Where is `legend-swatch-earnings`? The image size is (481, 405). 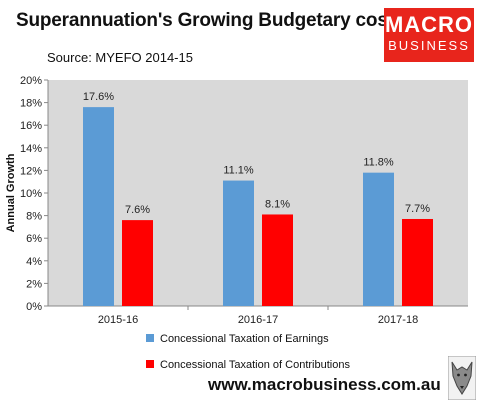 legend-swatch-earnings is located at coordinates (150, 338).